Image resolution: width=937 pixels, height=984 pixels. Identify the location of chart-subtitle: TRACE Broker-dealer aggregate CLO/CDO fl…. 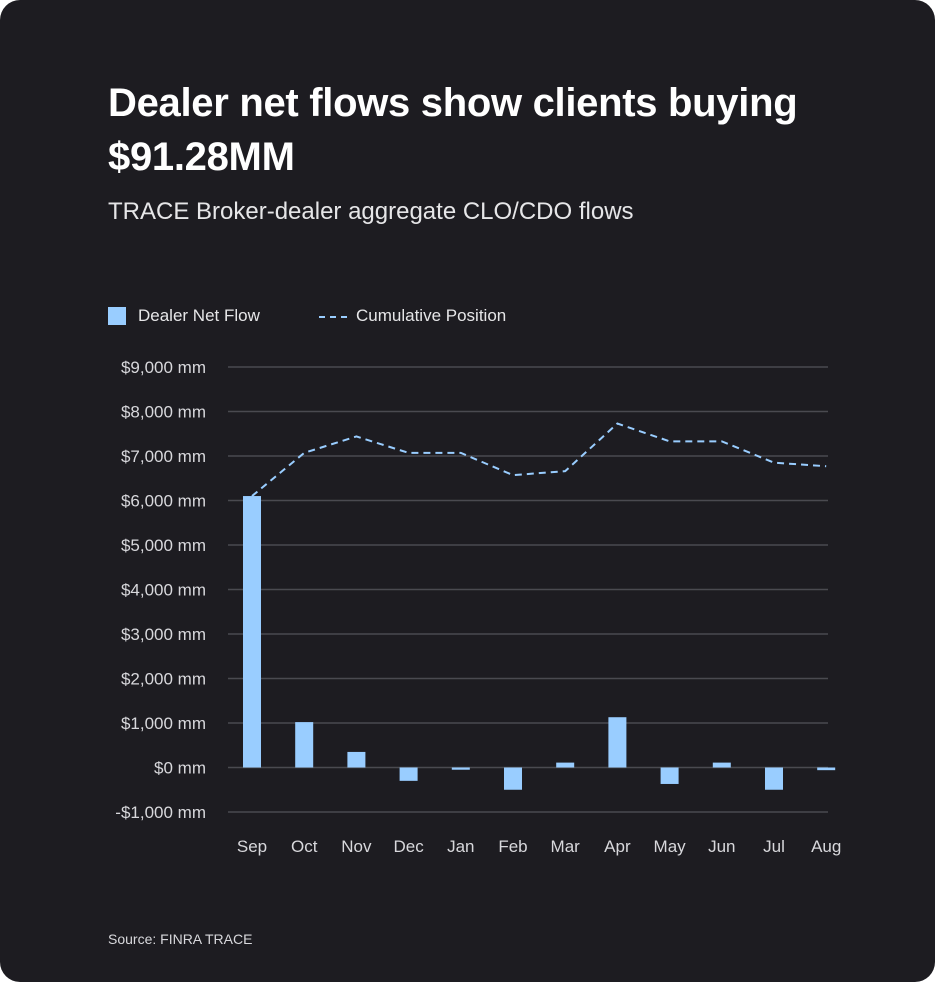
(371, 211).